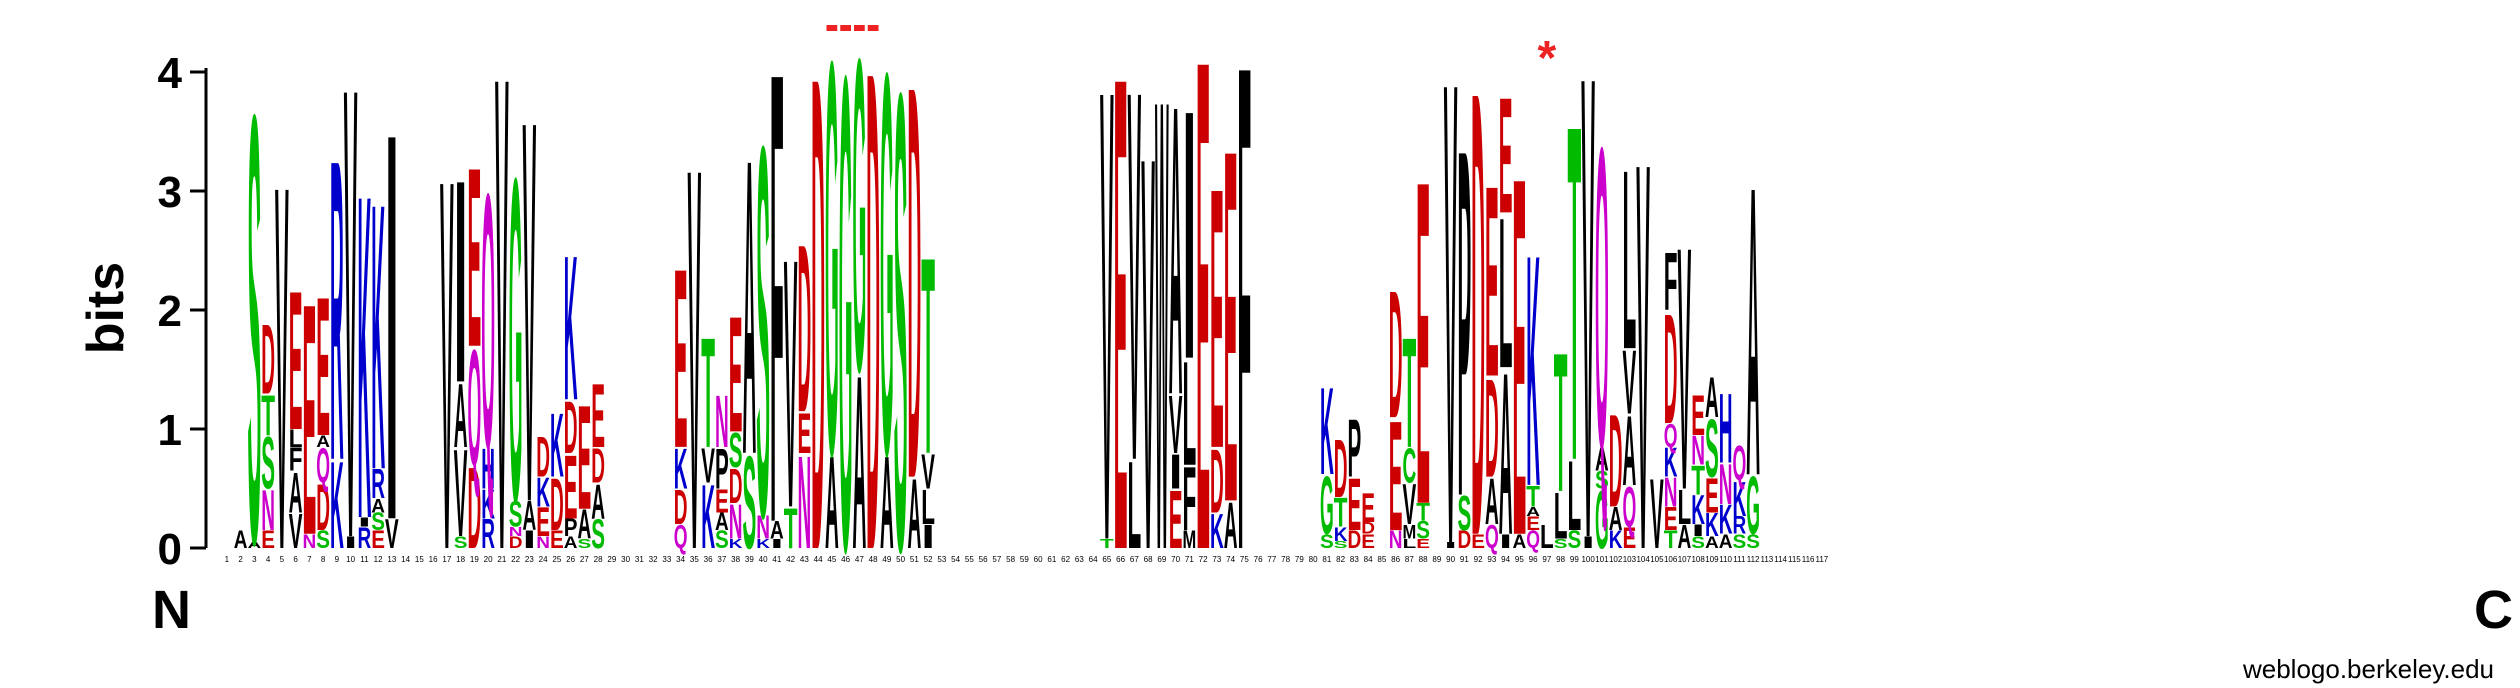 Image resolution: width=2520 pixels, height=688 pixels. Describe the element at coordinates (570, 559) in the screenshot. I see `x-tick-label: 26` at that location.